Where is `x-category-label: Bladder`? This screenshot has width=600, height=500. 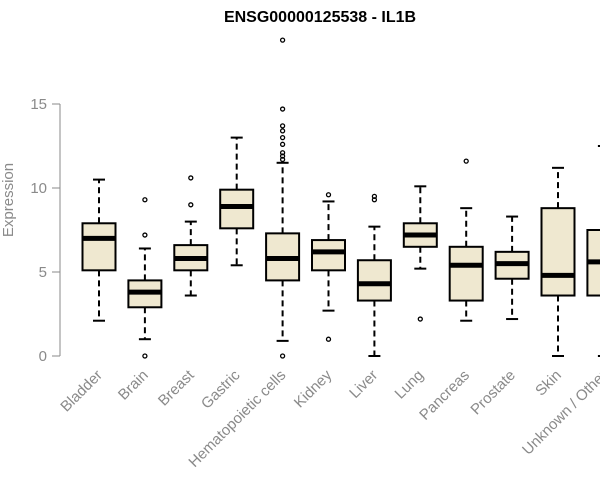 x-category-label: Bladder is located at coordinates (81, 391).